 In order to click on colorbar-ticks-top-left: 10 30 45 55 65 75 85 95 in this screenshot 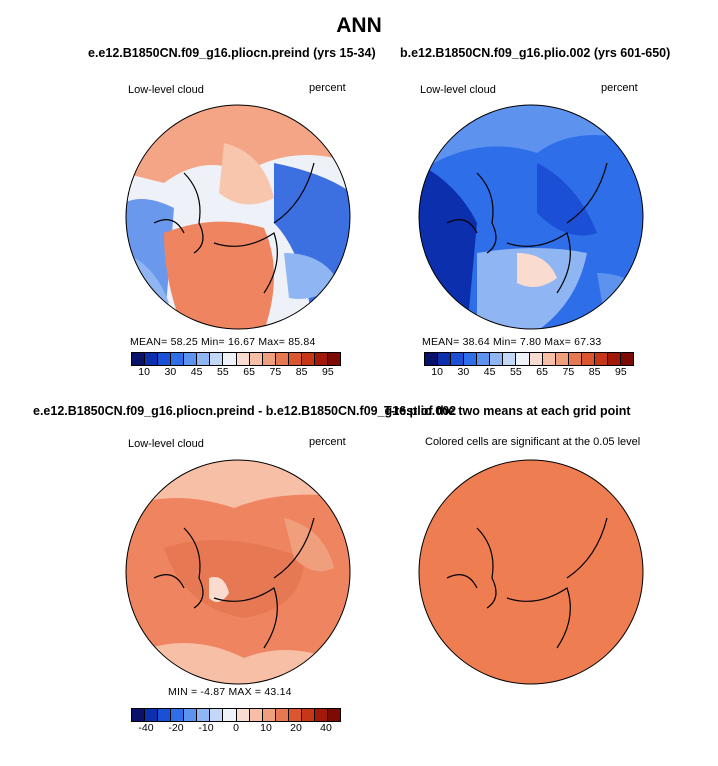, I will do `click(236, 372)`.